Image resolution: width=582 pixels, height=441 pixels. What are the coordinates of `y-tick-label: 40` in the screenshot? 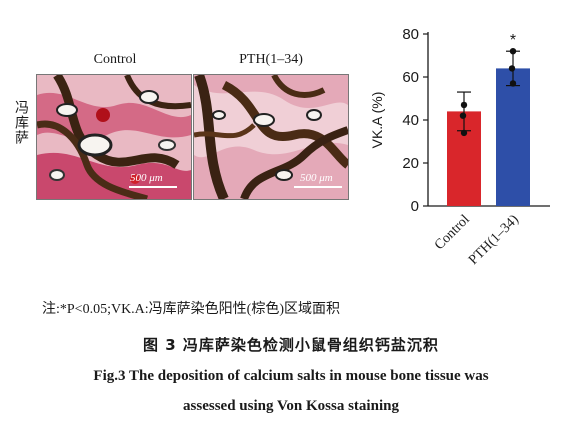 It's located at (410, 120).